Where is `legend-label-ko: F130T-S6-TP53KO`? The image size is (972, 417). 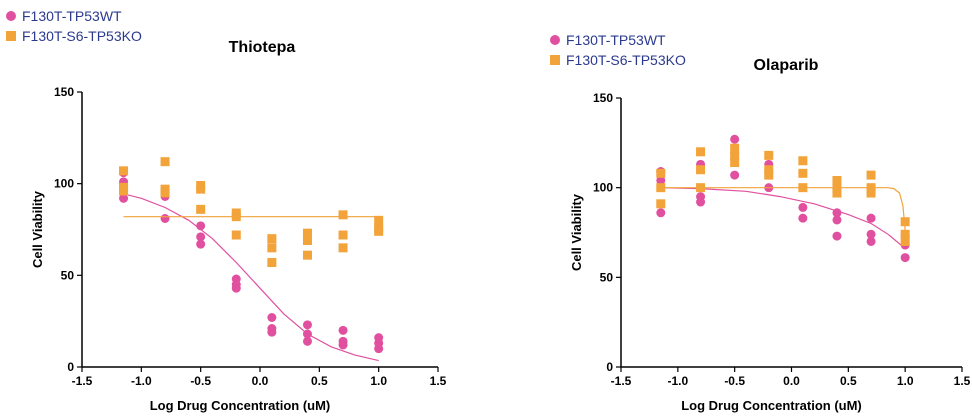
legend-label-ko: F130T-S6-TP53KO is located at coordinates (626, 60).